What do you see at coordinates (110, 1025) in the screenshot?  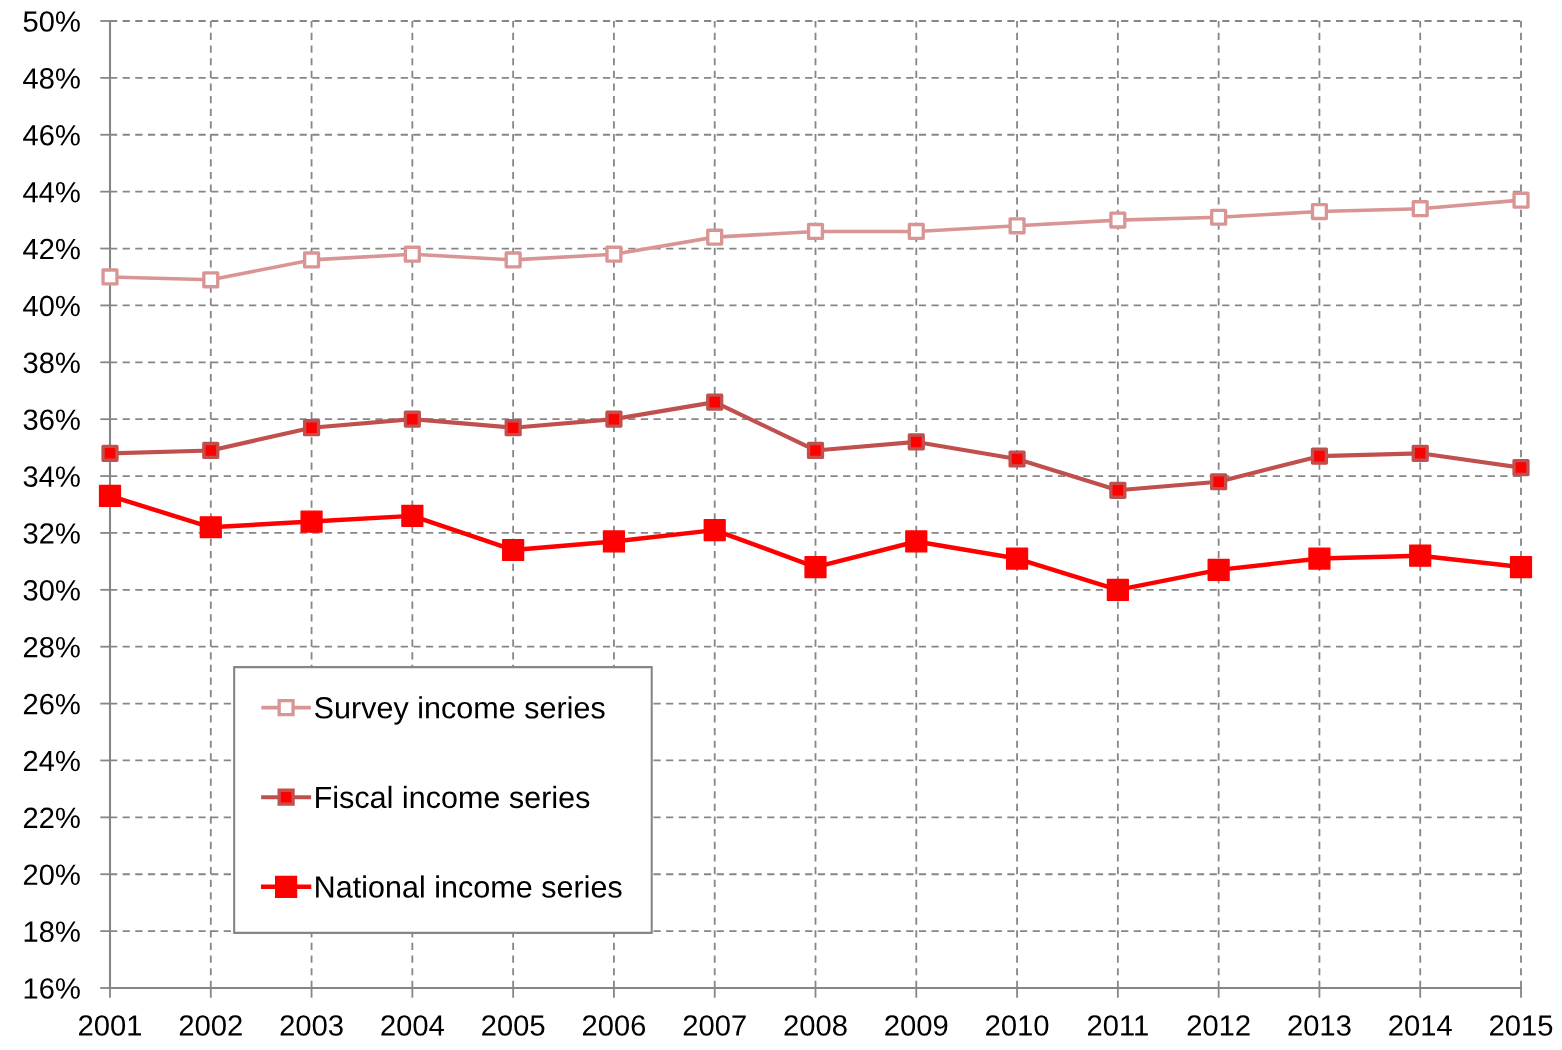 I see `x-tick-label: 2001` at bounding box center [110, 1025].